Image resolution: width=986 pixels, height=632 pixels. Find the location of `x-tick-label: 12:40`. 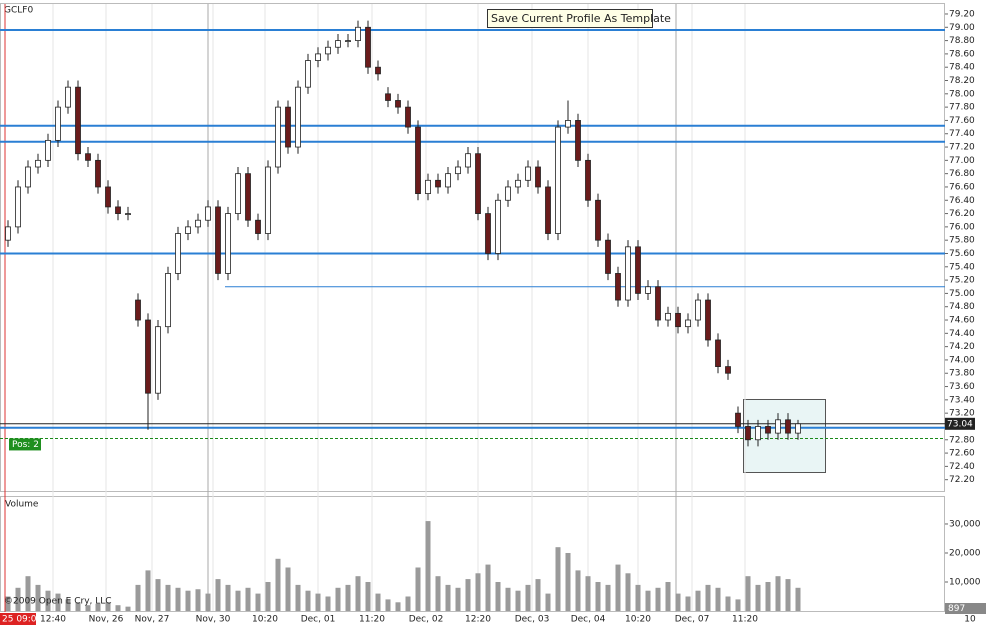

x-tick-label: 12:40 is located at coordinates (53, 620).